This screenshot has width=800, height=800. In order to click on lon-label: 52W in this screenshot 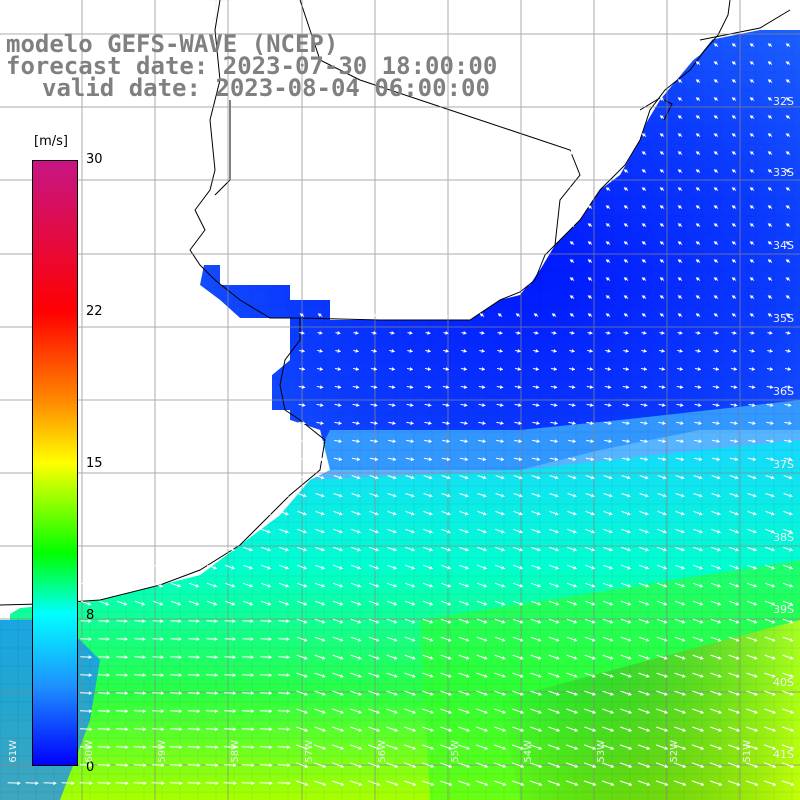, I will do `click(674, 751)`.